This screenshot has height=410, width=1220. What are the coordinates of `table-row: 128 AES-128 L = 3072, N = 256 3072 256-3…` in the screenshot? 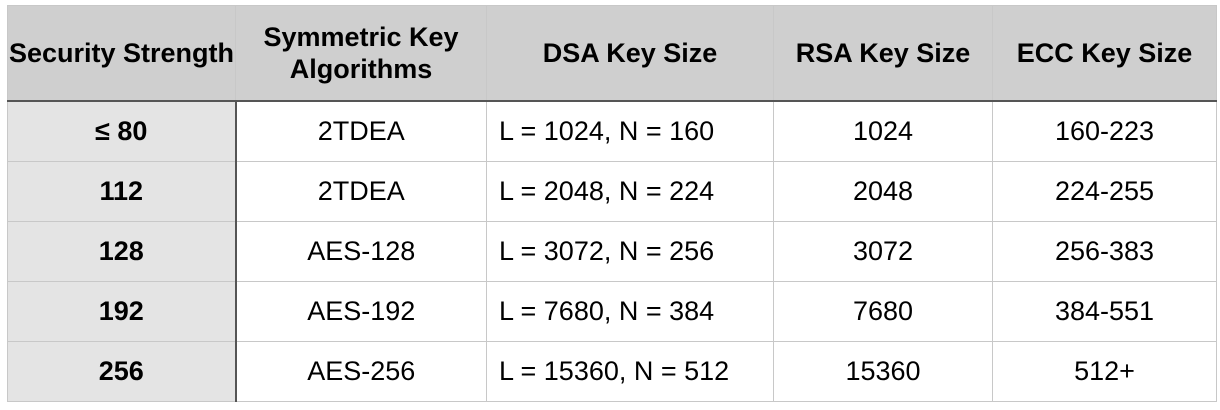 It's located at (612, 251).